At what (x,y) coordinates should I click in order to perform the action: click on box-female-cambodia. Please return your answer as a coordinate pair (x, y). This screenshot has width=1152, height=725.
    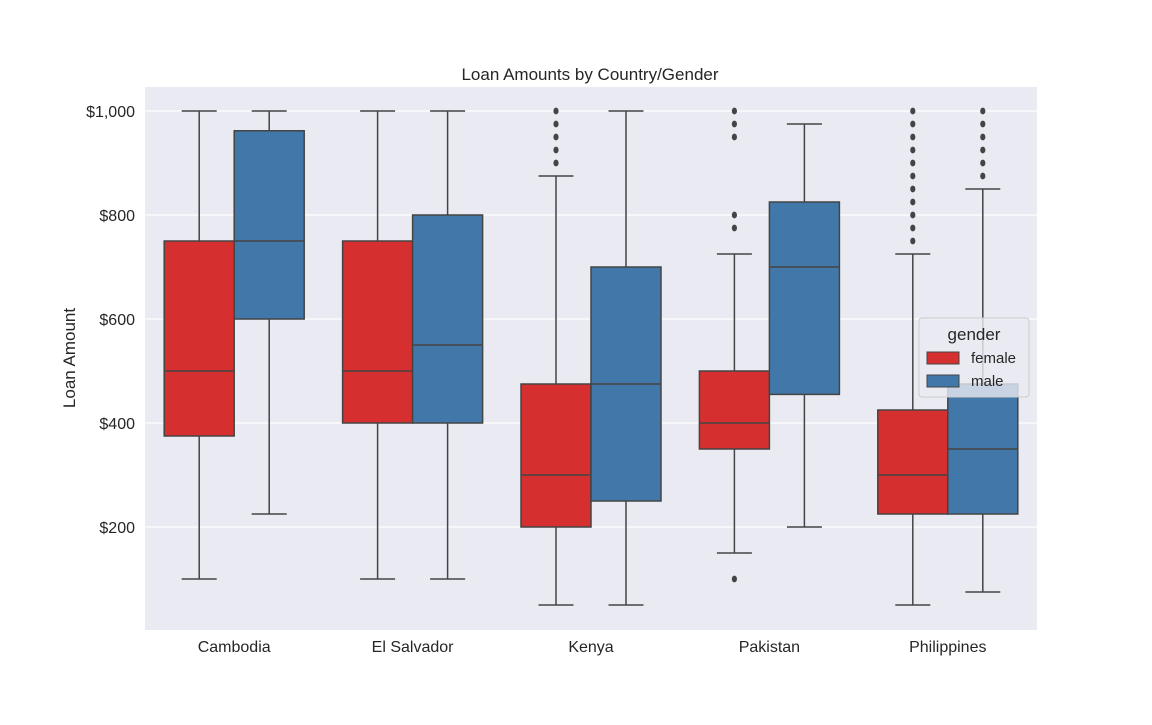
    Looking at the image, I should click on (199, 345).